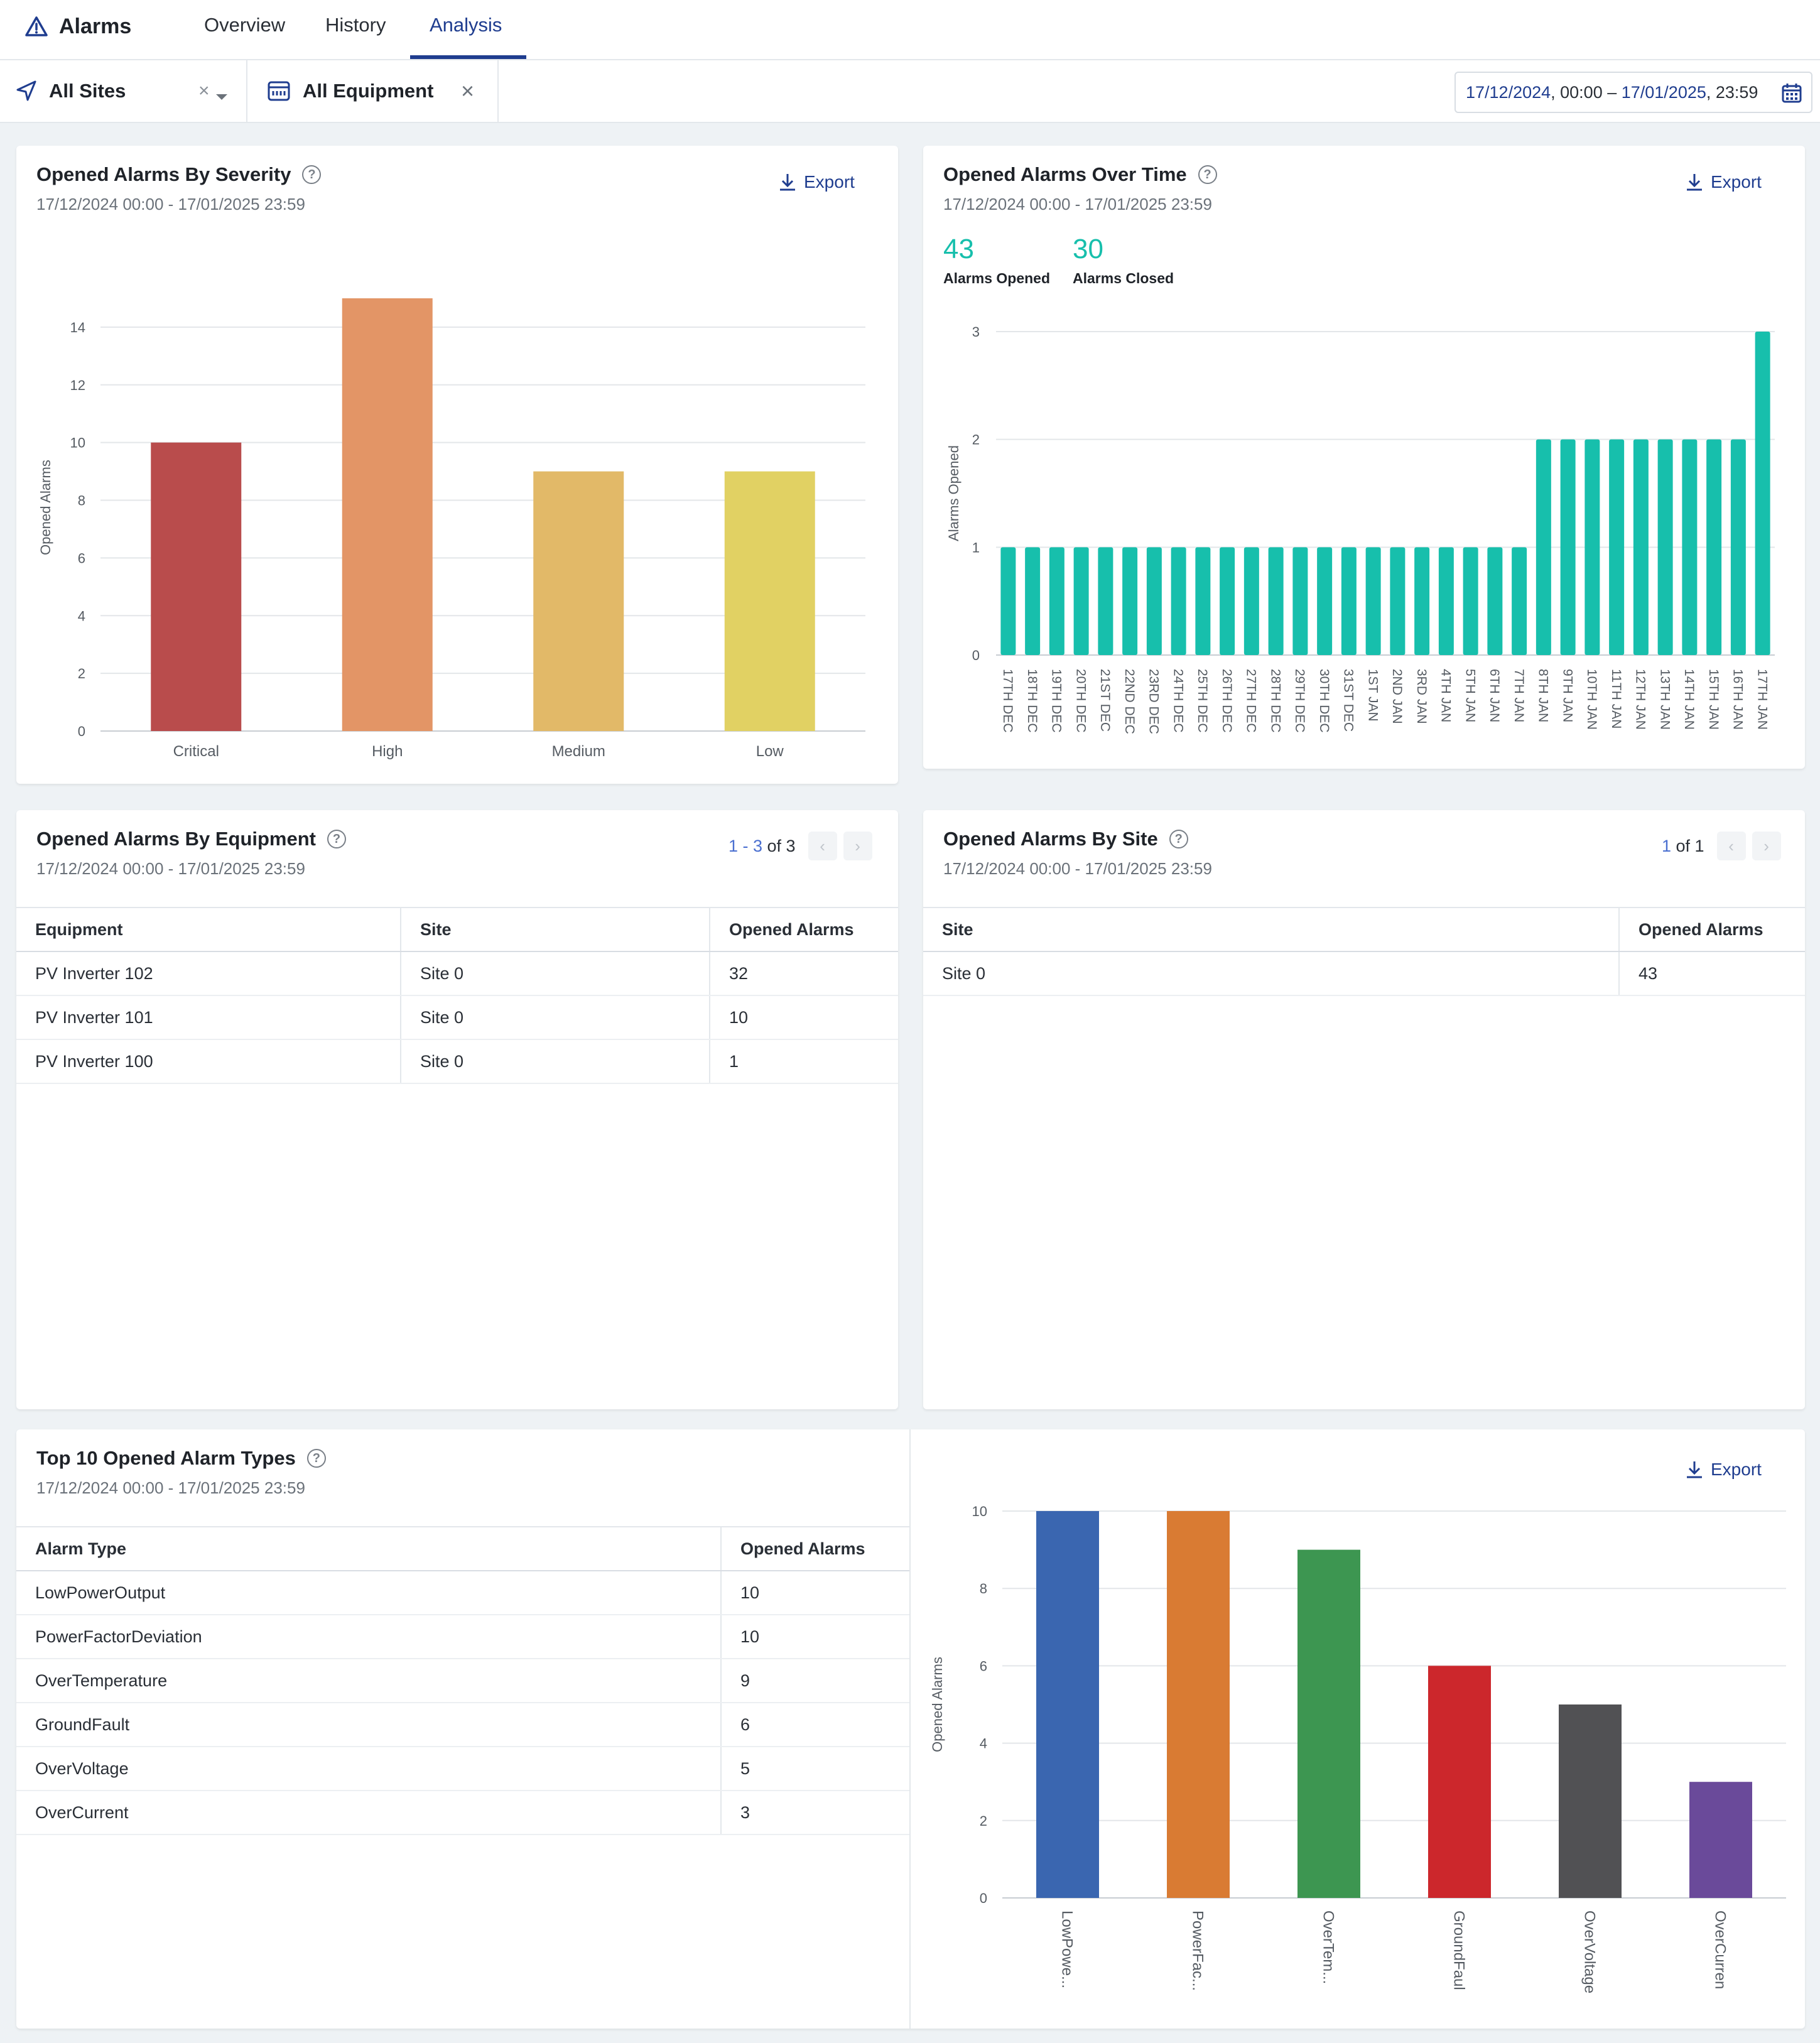  I want to click on pager-range: 1, so click(1667, 846).